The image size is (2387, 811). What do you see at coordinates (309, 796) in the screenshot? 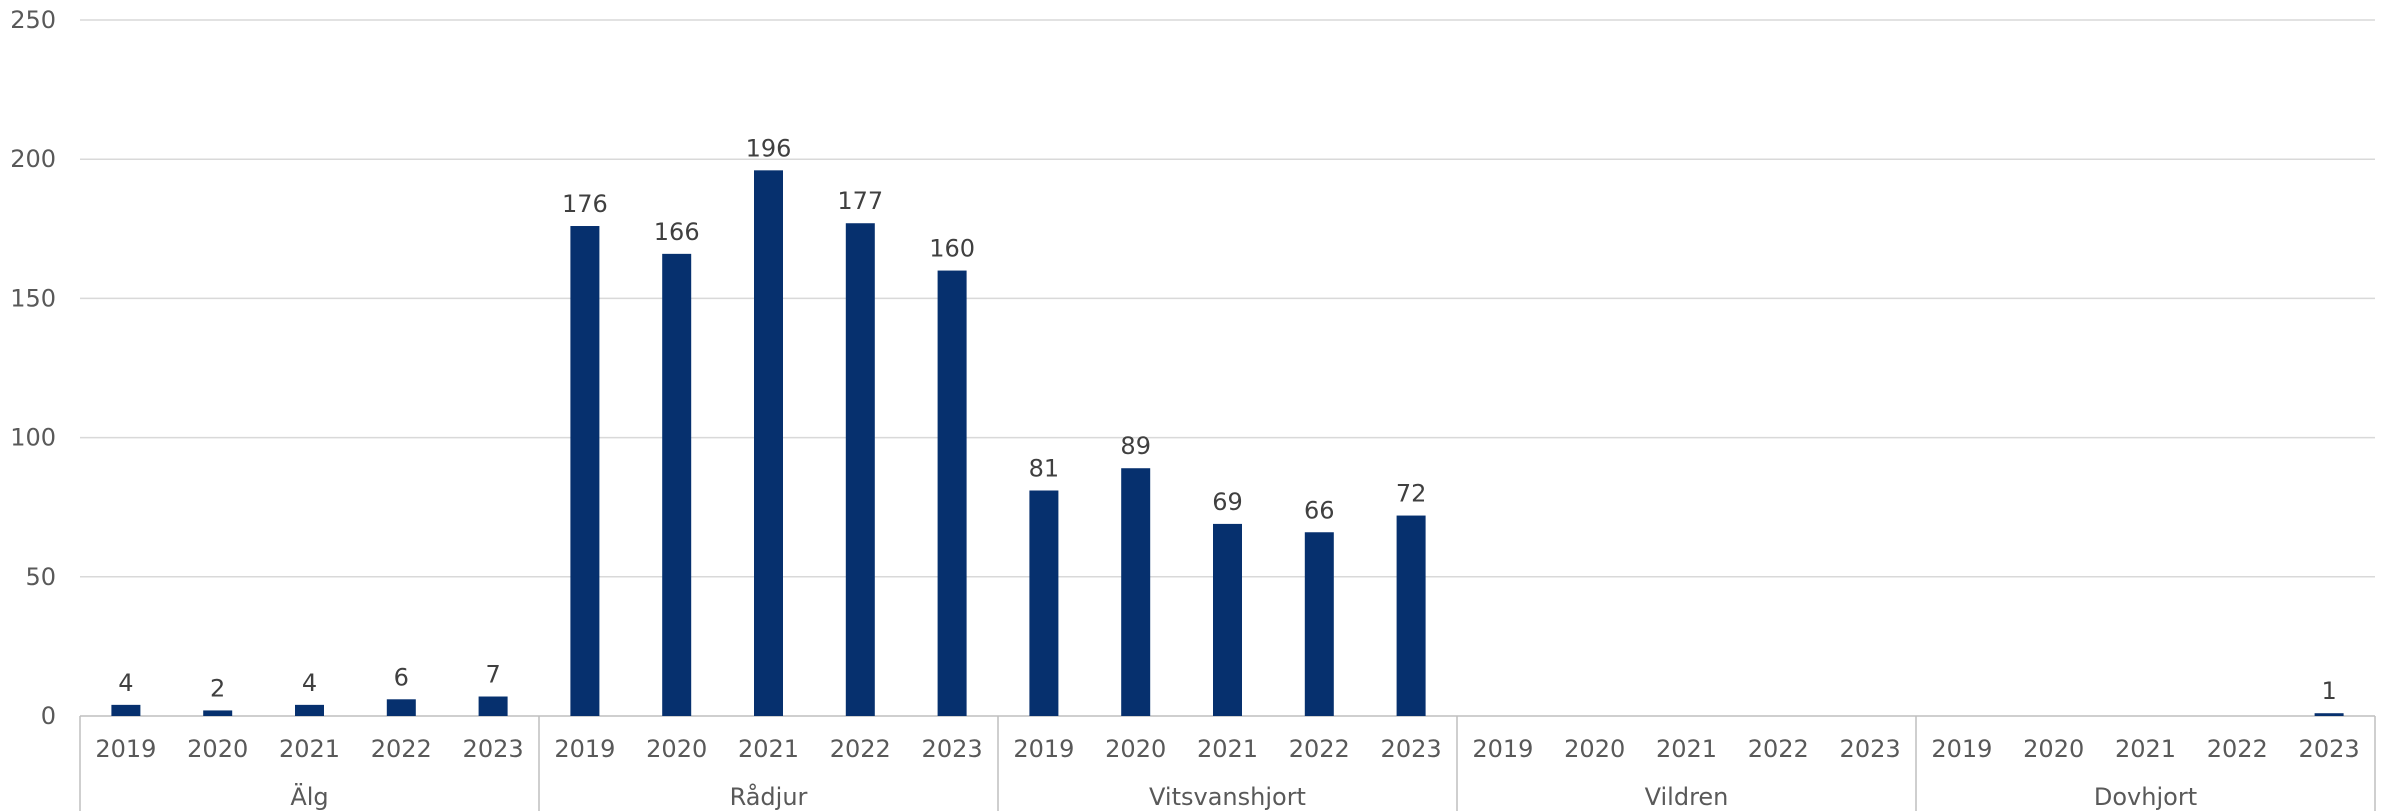
I see `group-label: Älg` at bounding box center [309, 796].